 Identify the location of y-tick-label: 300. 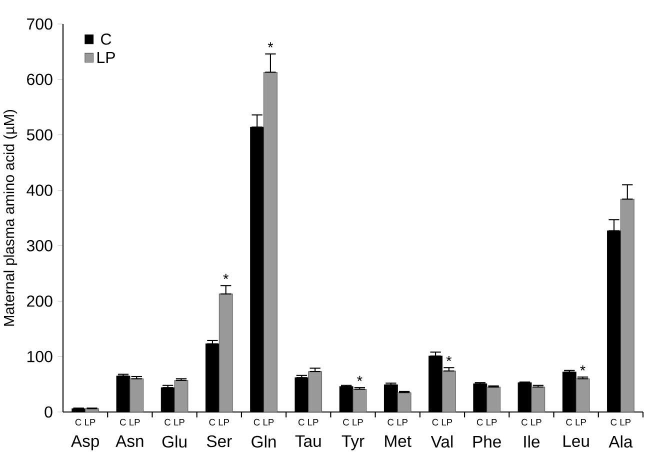
(39, 246).